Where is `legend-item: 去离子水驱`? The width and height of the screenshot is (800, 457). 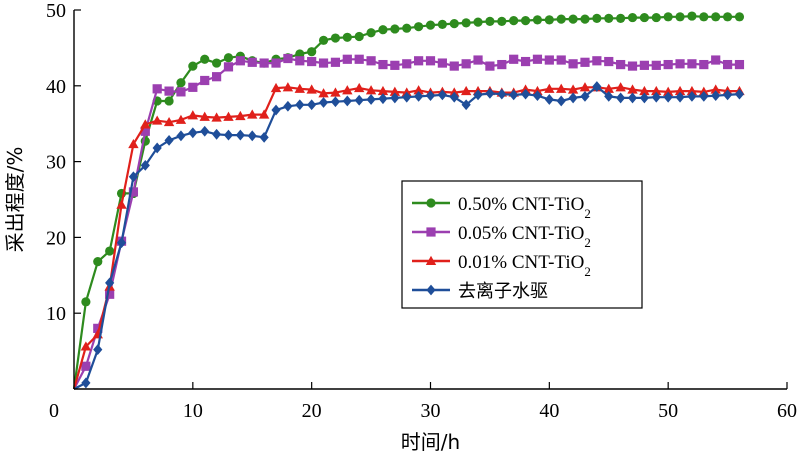
legend-item: 去离子水驱 is located at coordinates (480, 291).